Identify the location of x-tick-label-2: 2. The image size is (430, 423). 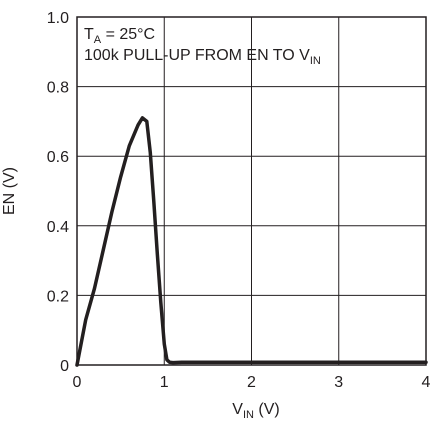
(251, 382).